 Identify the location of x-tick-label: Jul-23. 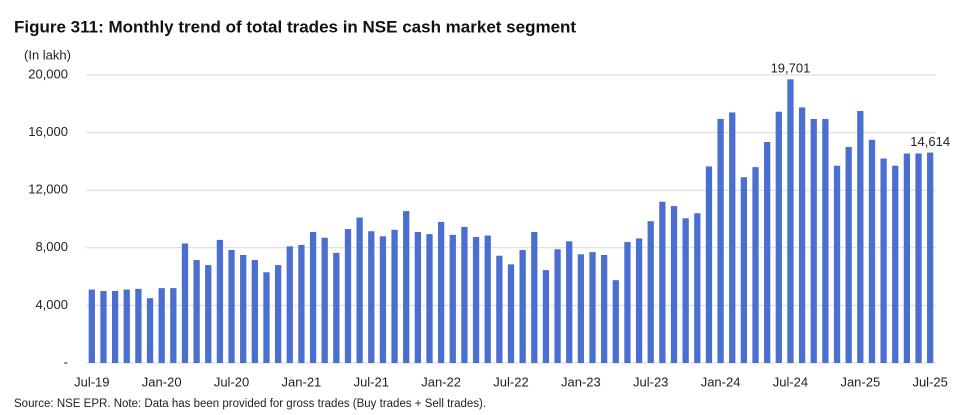
(650, 381).